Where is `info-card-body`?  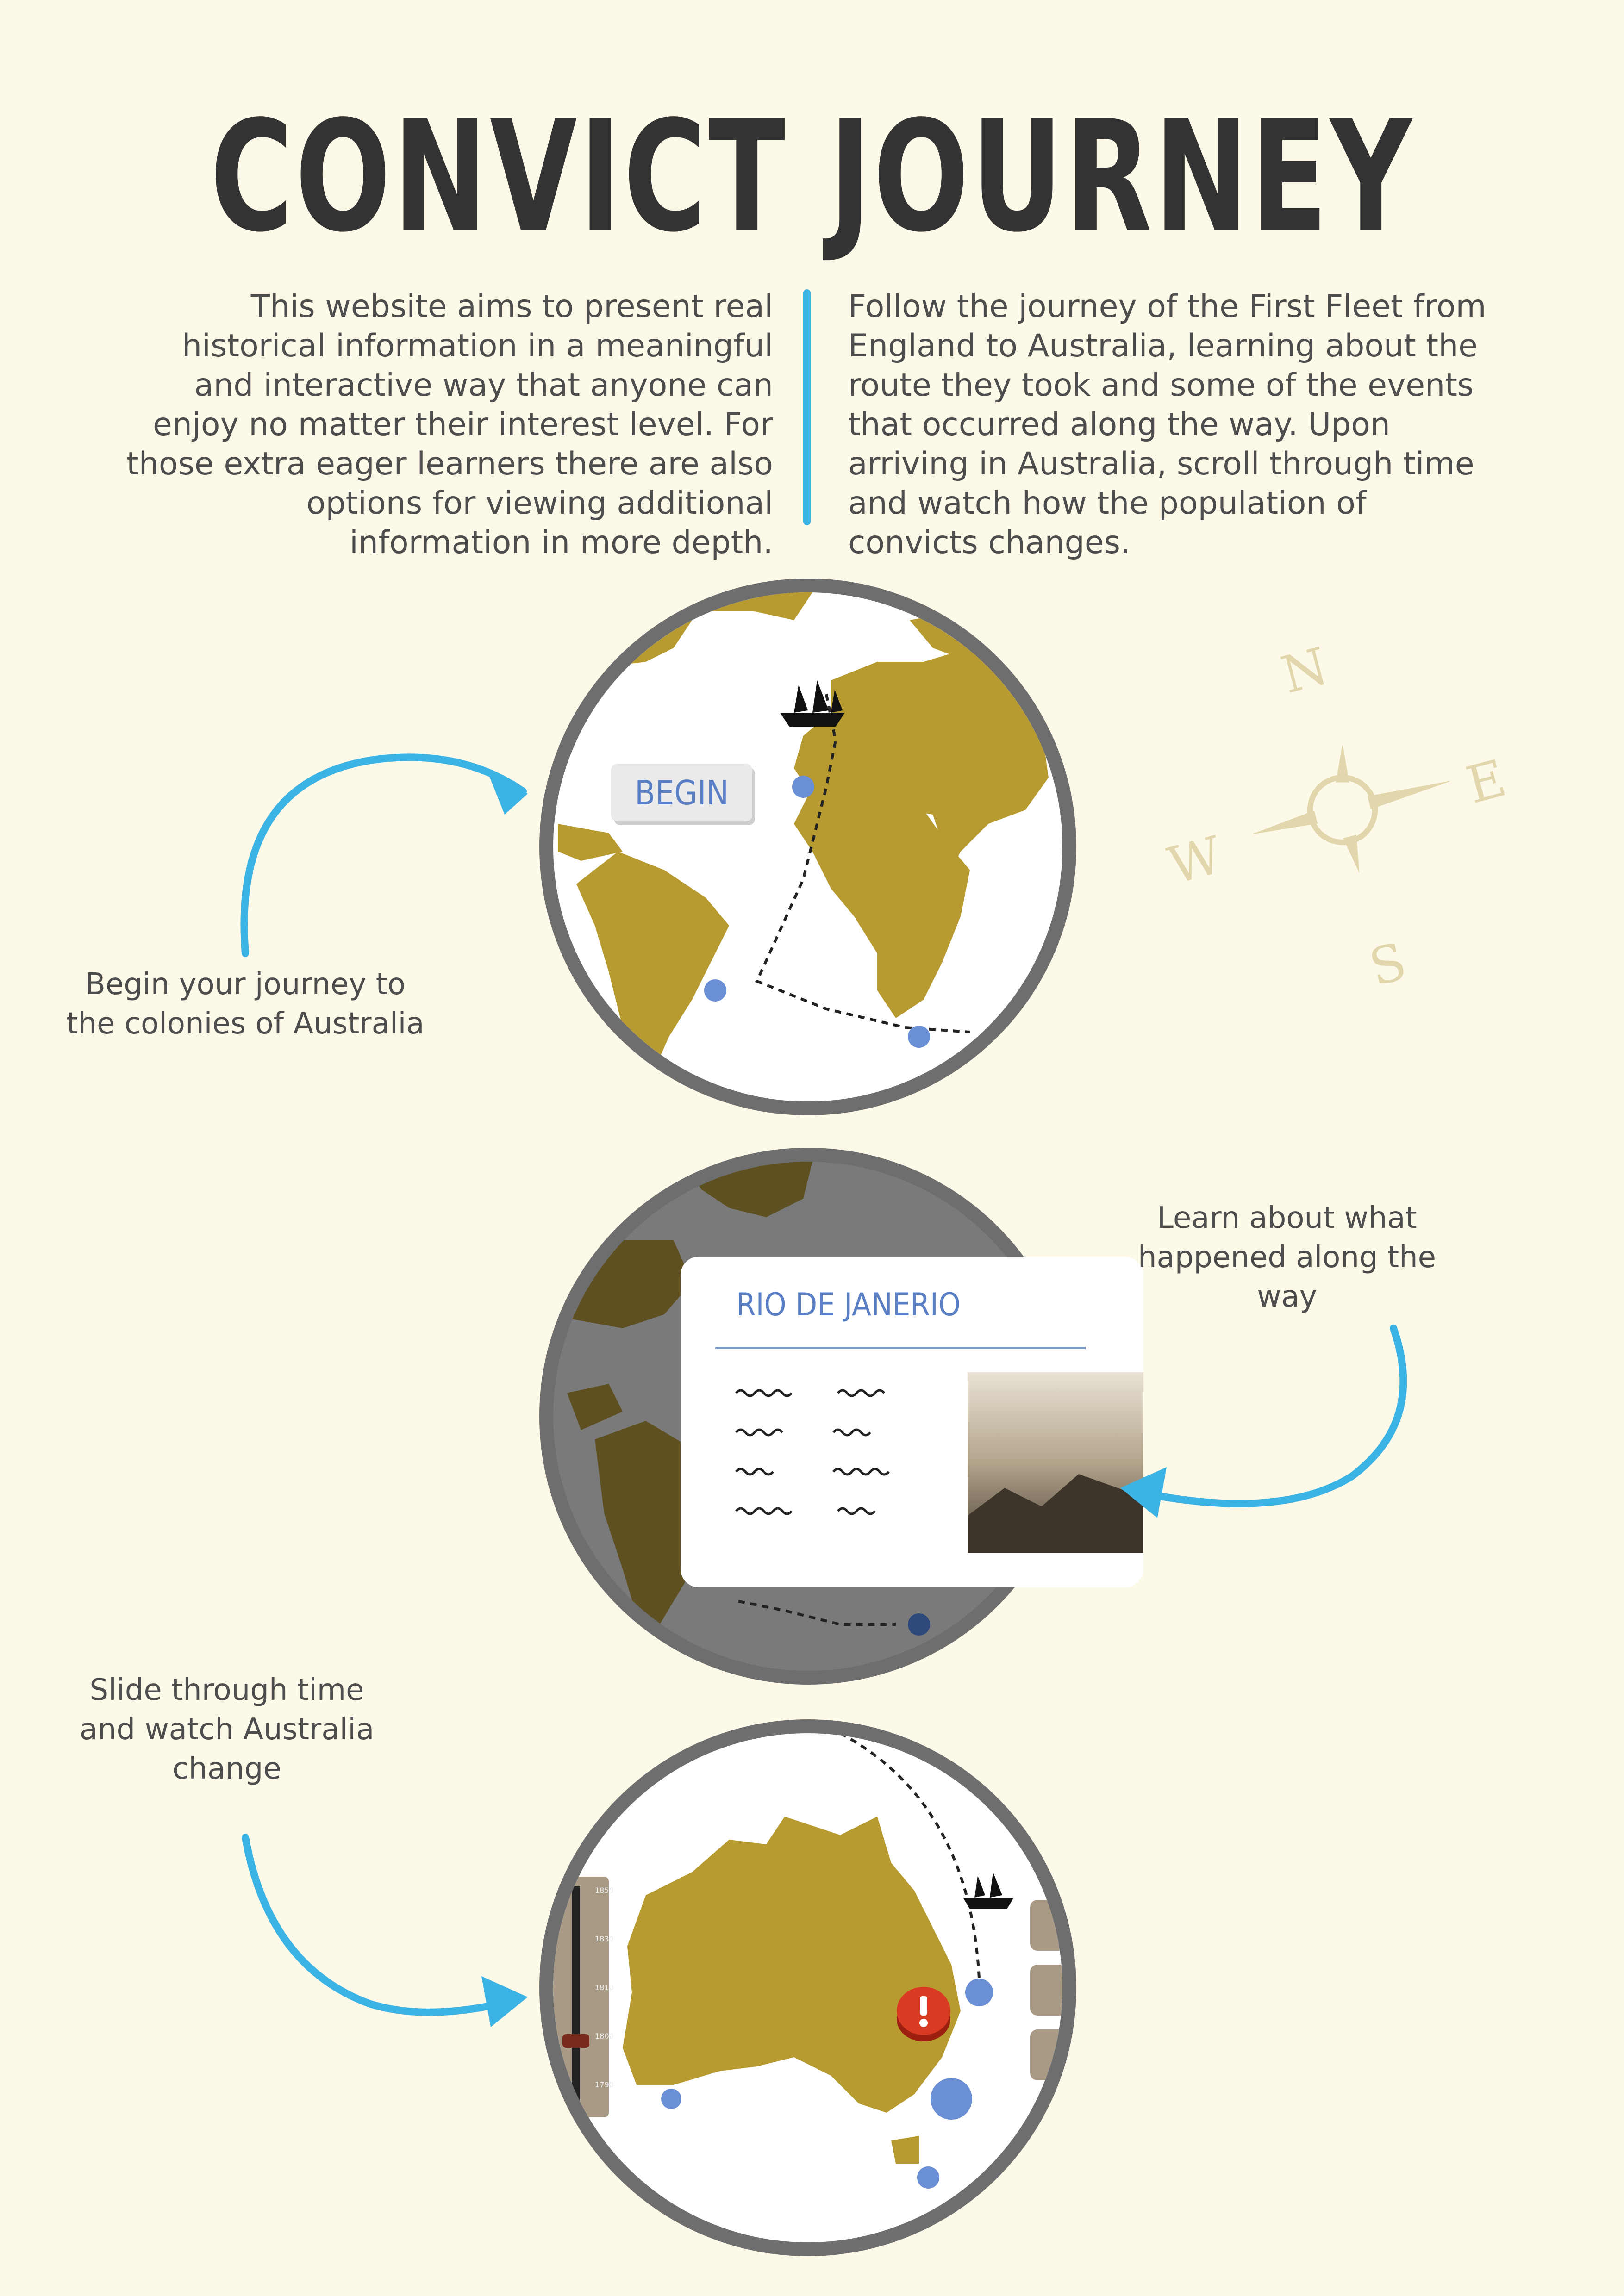 info-card-body is located at coordinates (939, 1462).